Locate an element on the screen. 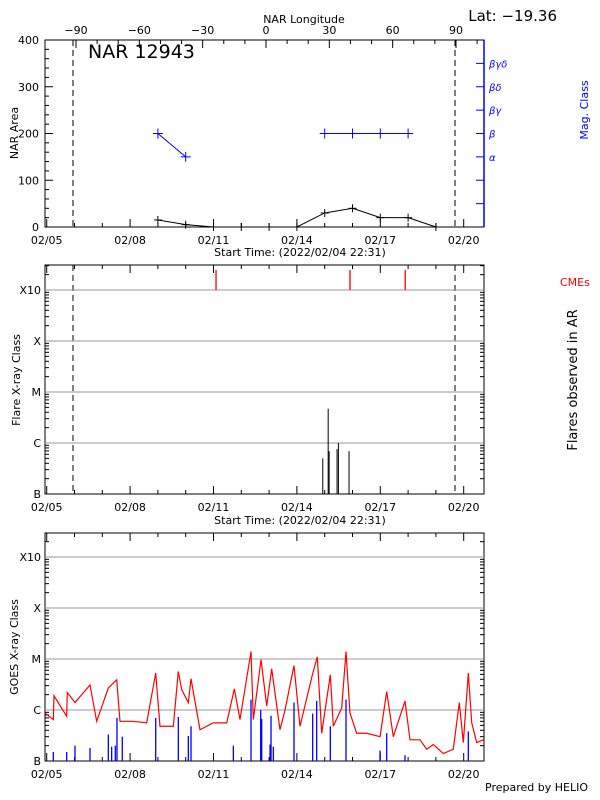  goes-long-line is located at coordinates (264, 703).